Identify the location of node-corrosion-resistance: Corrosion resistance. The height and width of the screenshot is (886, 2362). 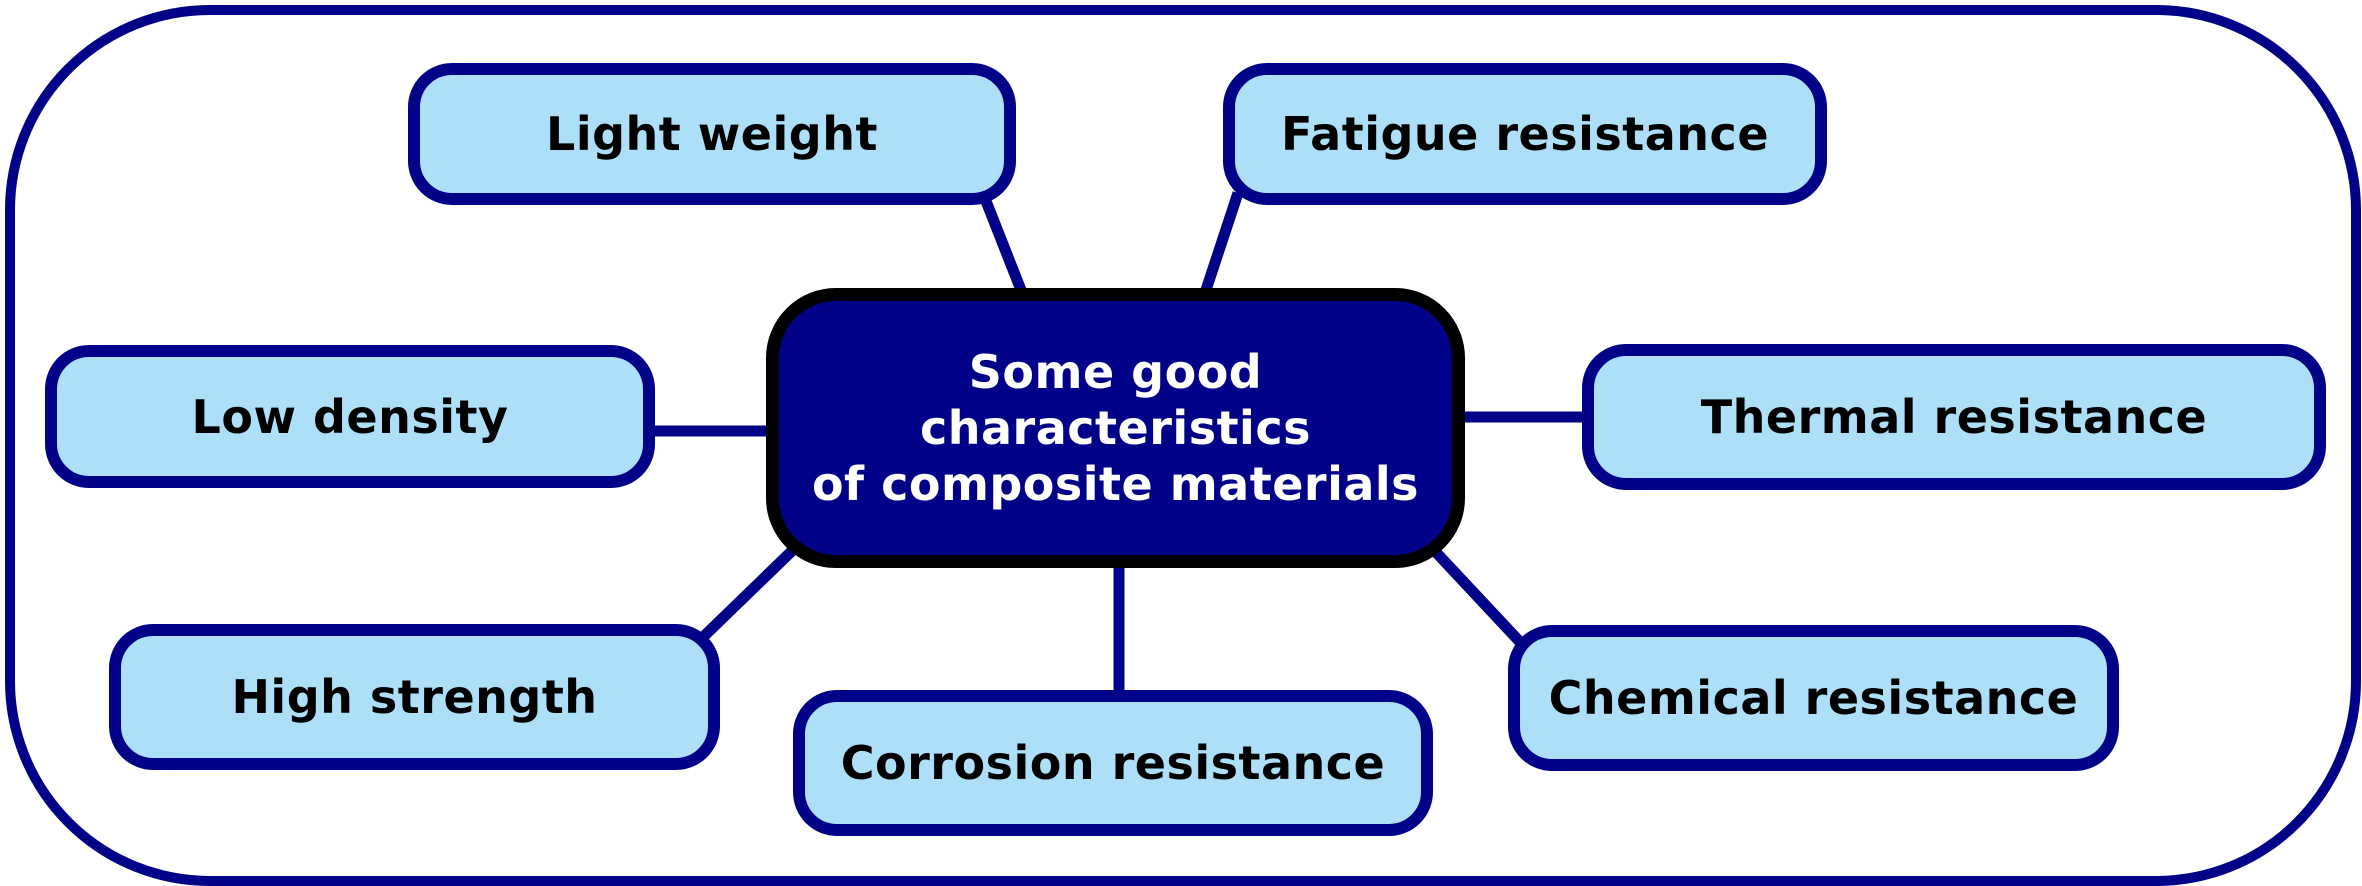
(1113, 763).